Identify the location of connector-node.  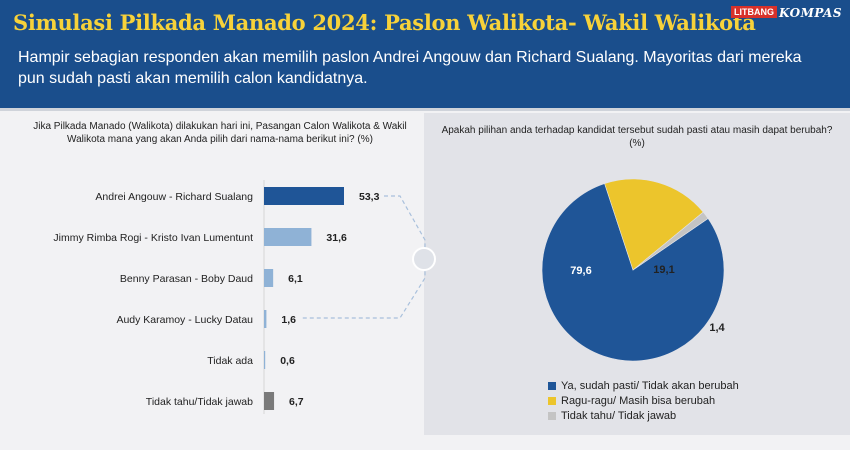
(424, 259).